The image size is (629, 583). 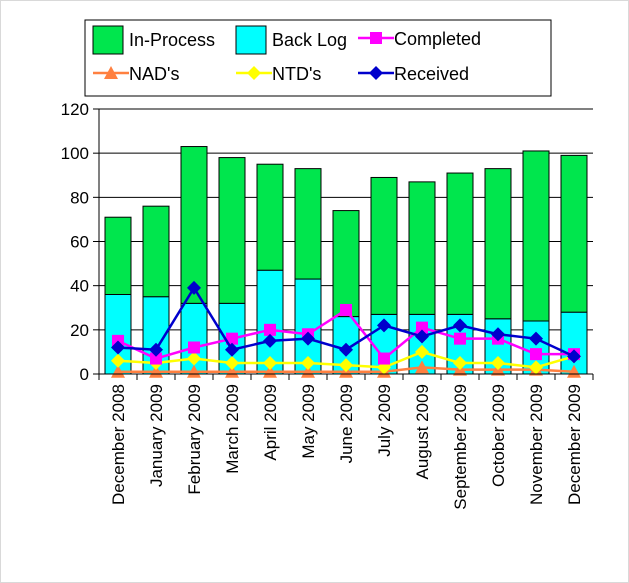 I want to click on point-ntd-s-april-2009, so click(x=270, y=362).